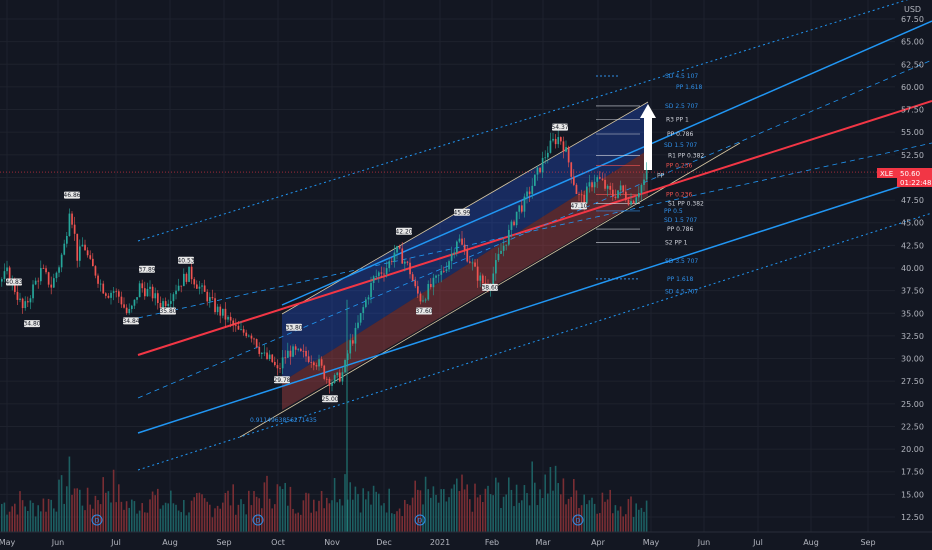 This screenshot has width=932, height=550. I want to click on dividend-marker-label: D, so click(258, 521).